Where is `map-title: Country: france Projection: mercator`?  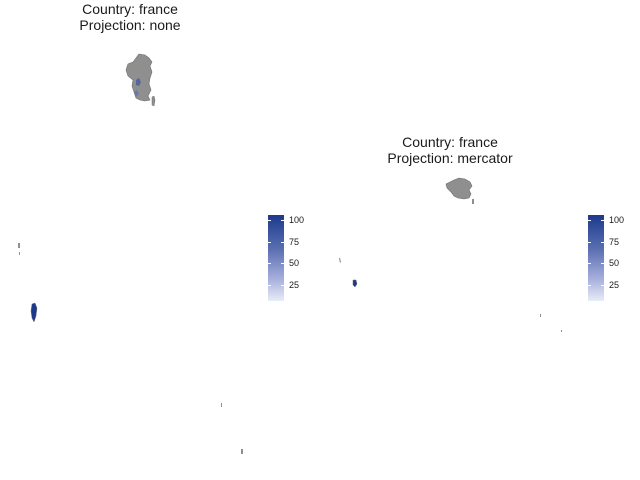
map-title: Country: france Projection: mercator is located at coordinates (450, 150).